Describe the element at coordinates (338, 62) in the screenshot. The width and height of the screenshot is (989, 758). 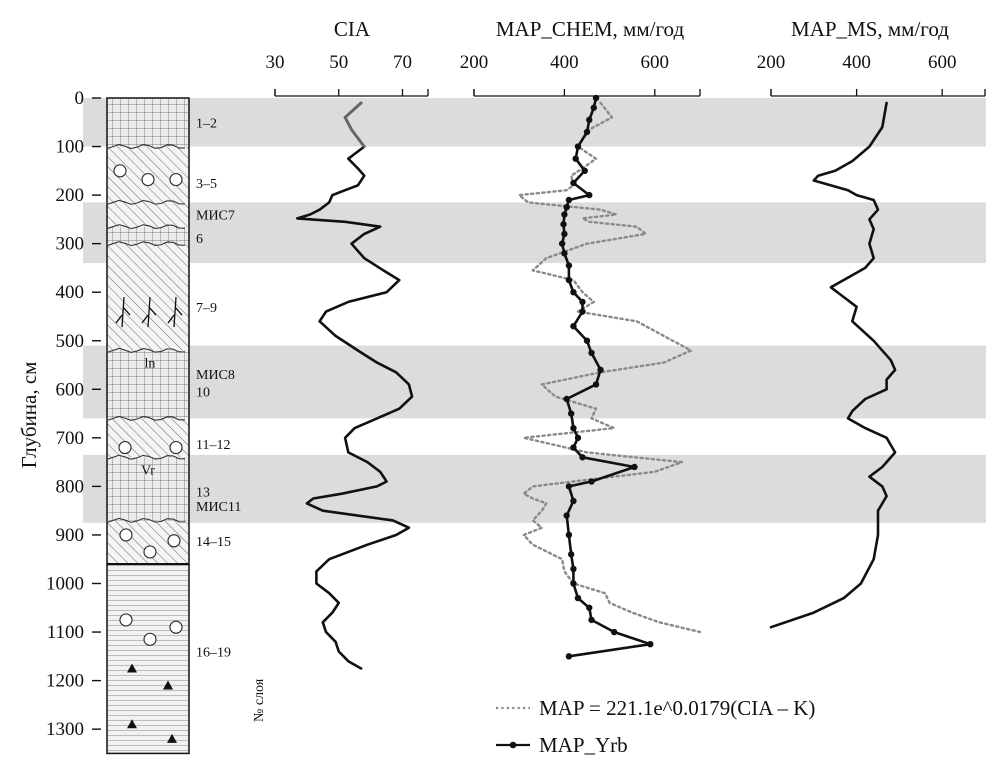
I see `x-tick-label: 50` at that location.